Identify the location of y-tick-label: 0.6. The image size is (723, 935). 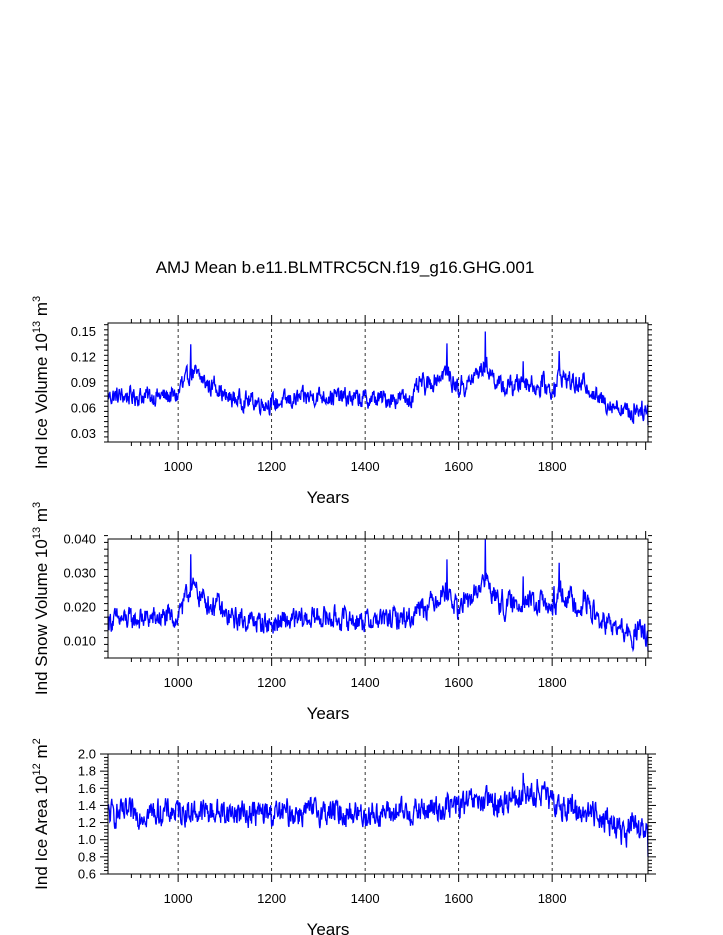
(87, 874).